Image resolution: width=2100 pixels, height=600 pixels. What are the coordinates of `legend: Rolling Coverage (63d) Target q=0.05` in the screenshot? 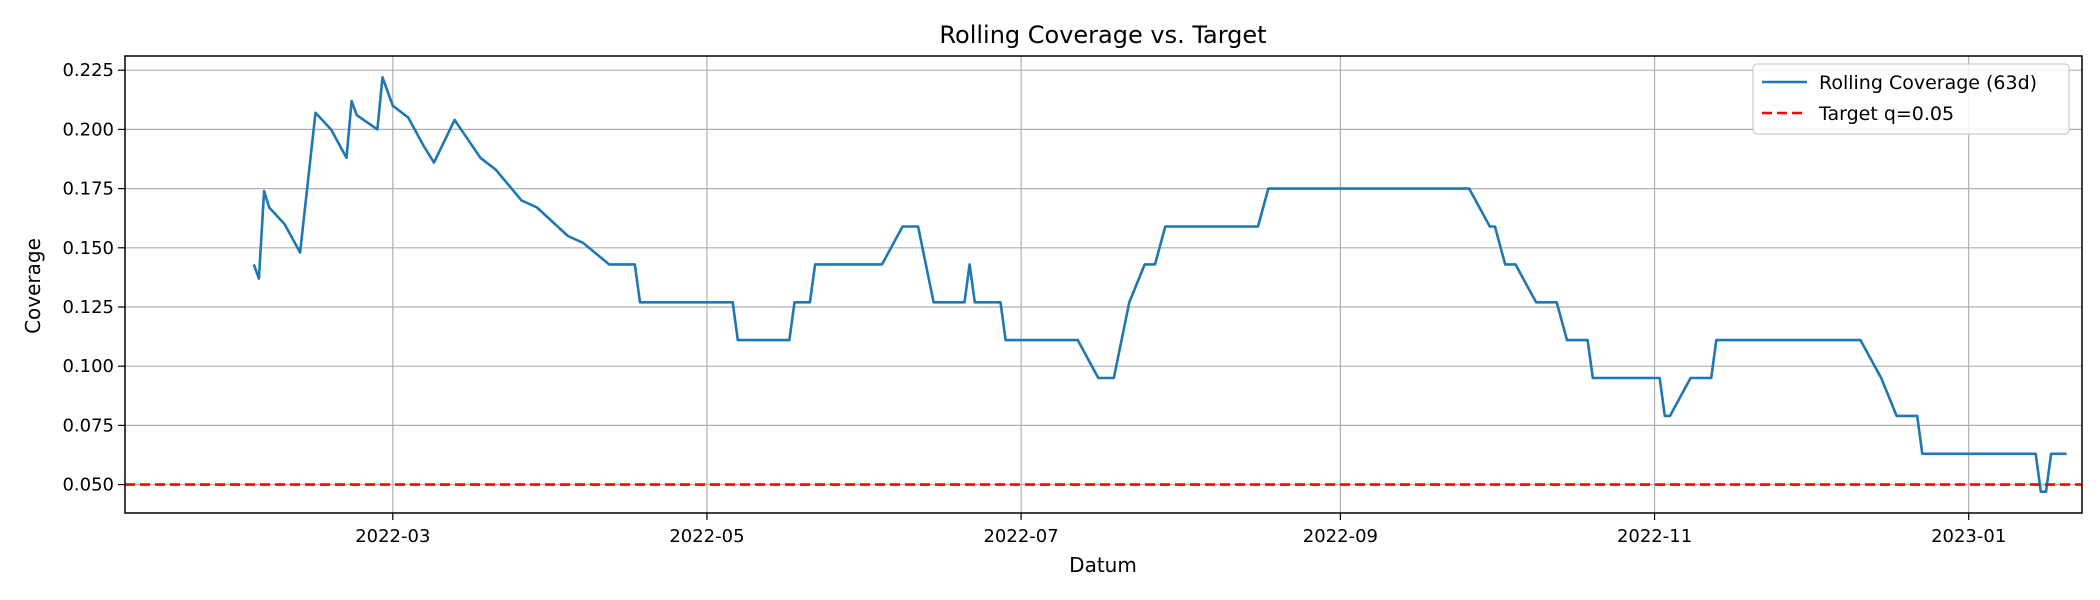 It's located at (1911, 99).